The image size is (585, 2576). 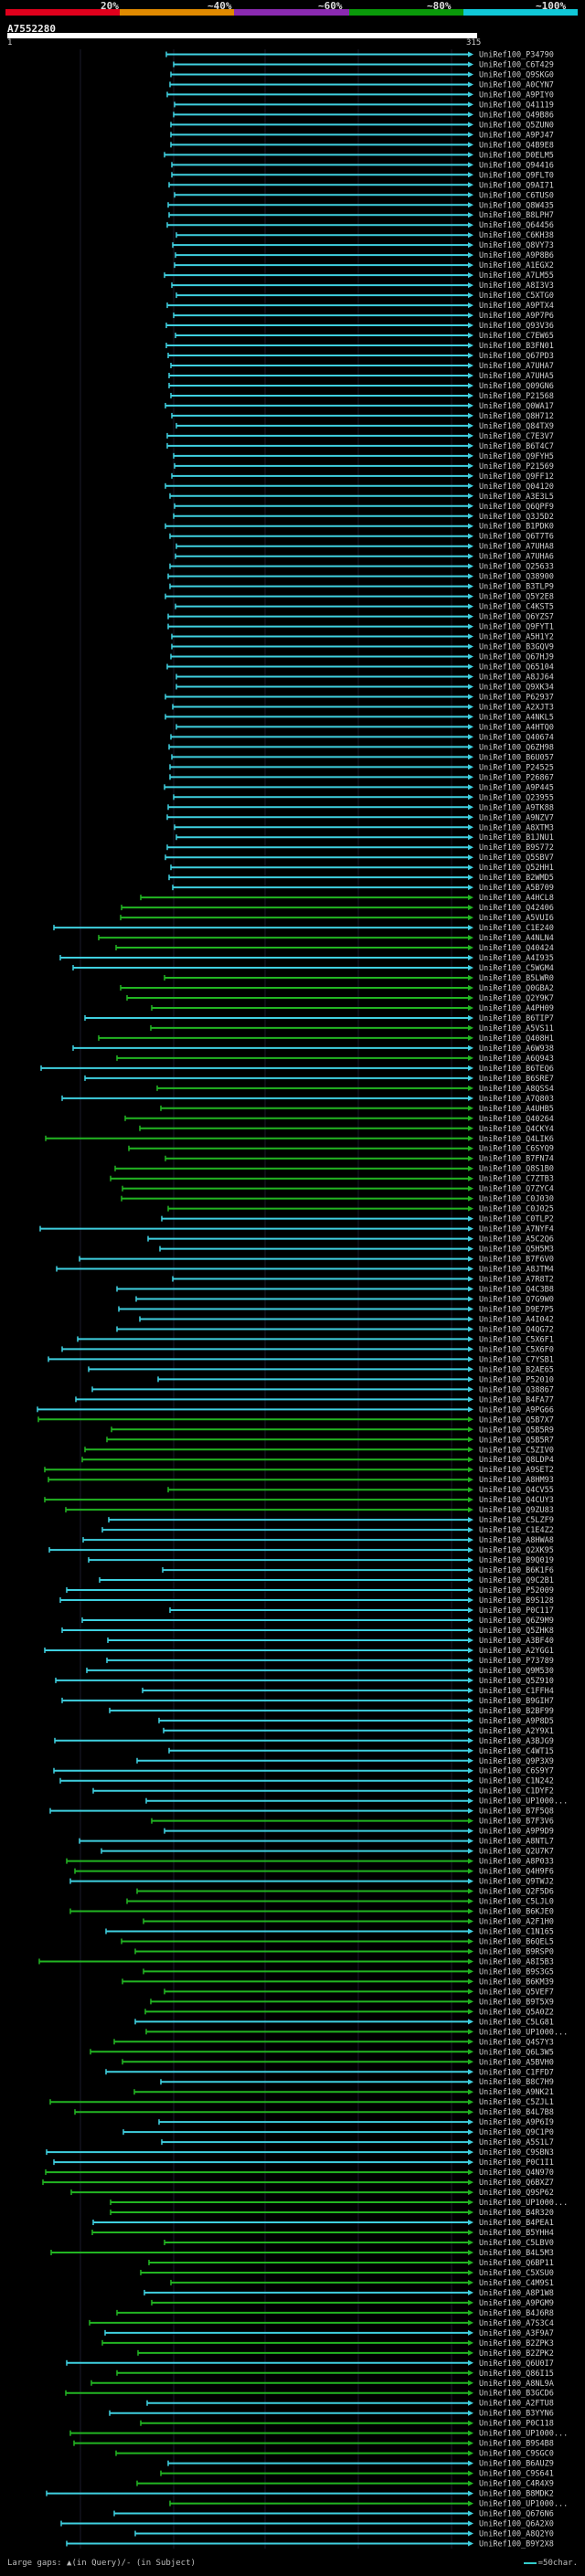 What do you see at coordinates (516, 2092) in the screenshot?
I see `hit-id-link: UniRef100_A9NK21` at bounding box center [516, 2092].